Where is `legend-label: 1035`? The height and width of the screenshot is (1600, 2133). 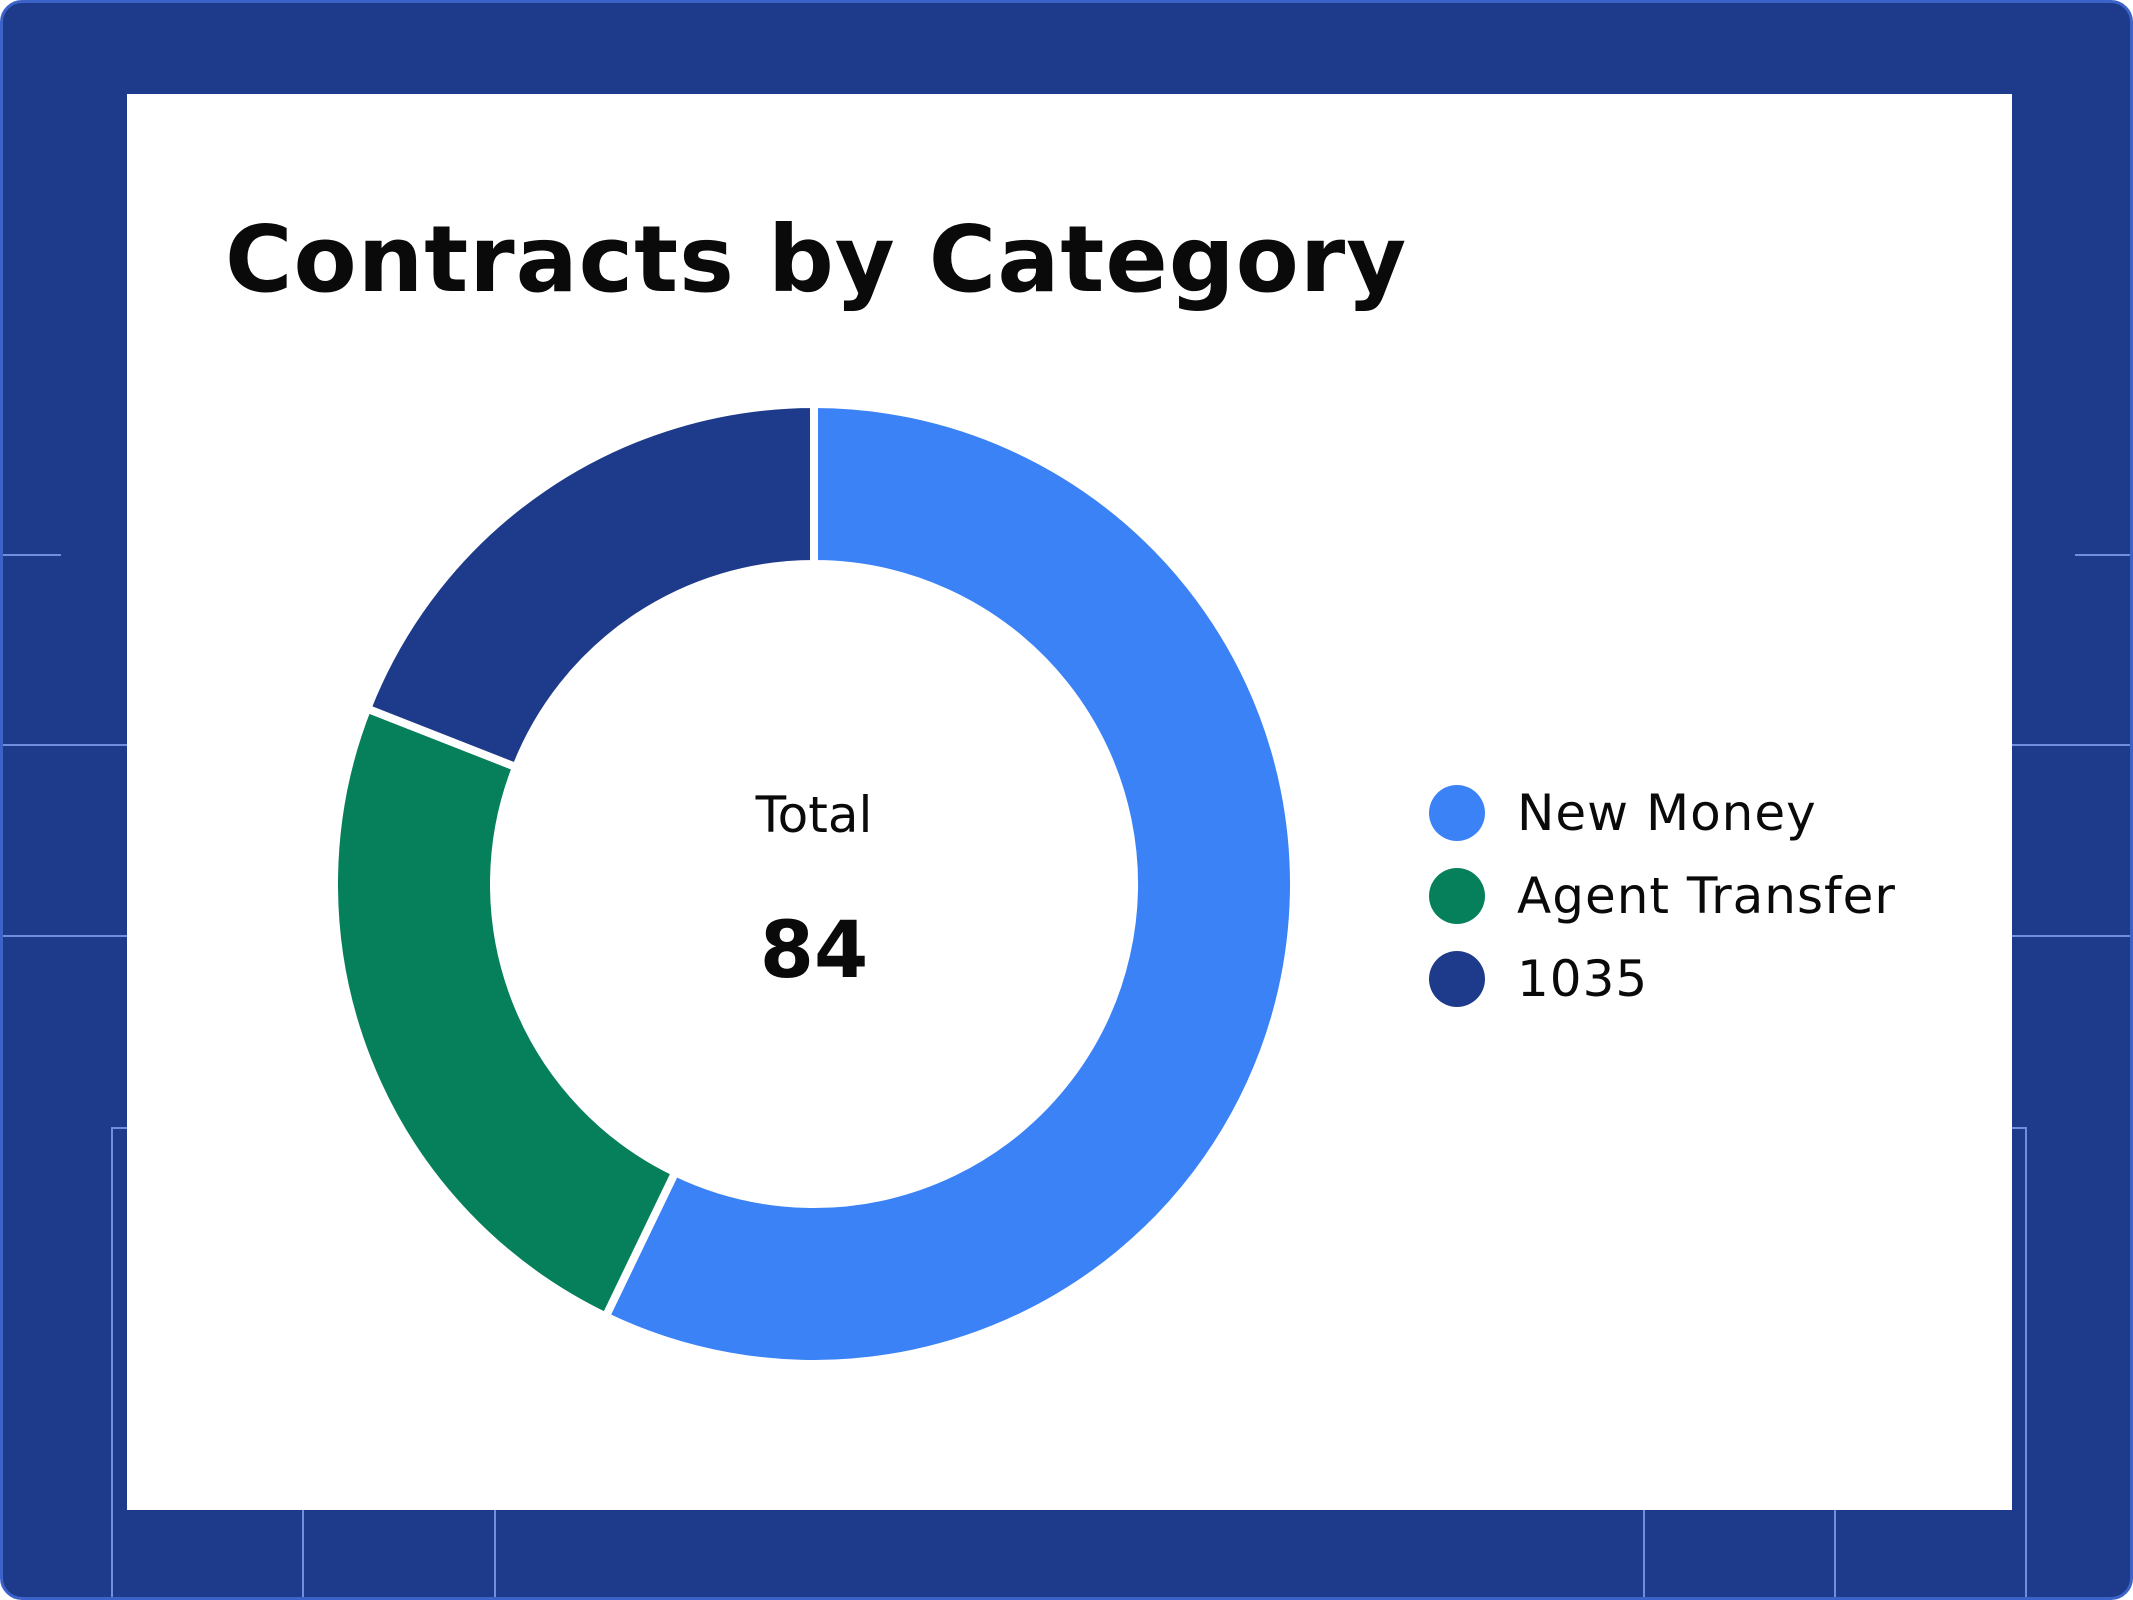
legend-label: 1035 is located at coordinates (1583, 978).